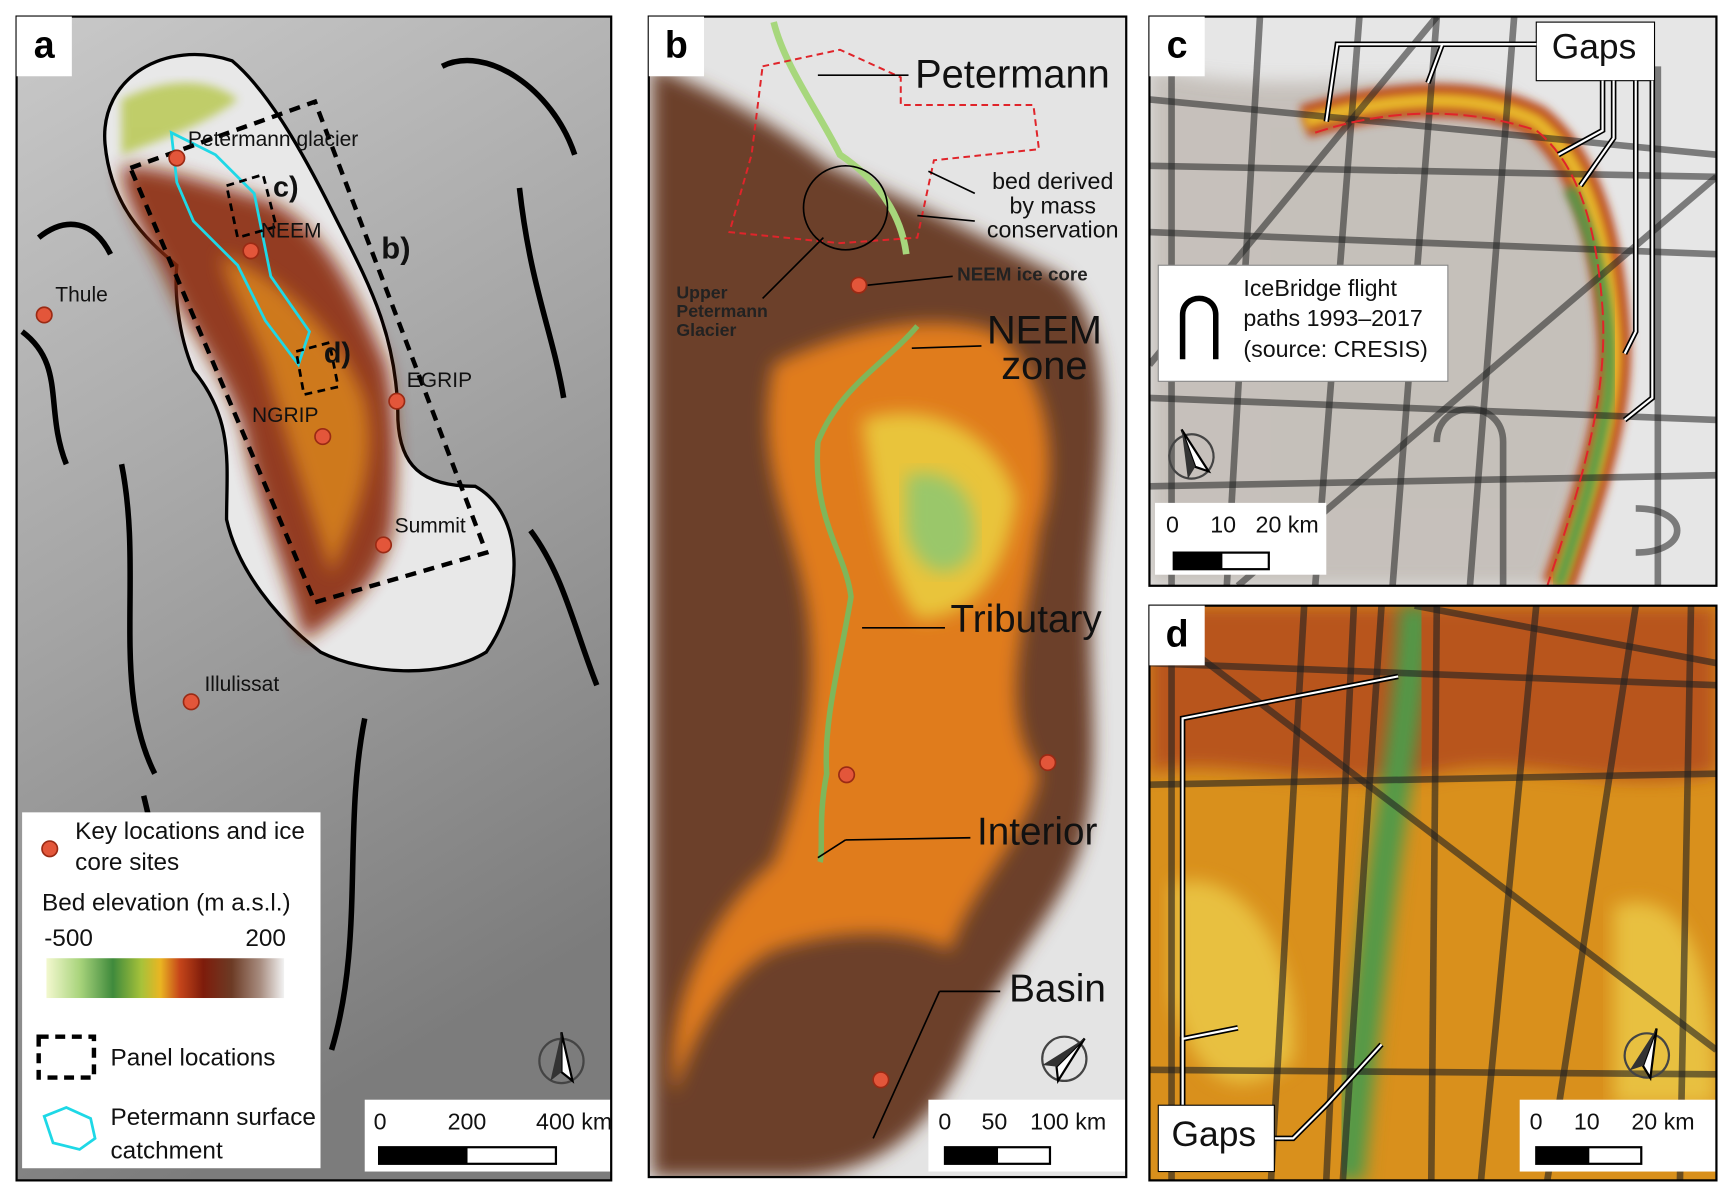 Image resolution: width=1733 pixels, height=1197 pixels. What do you see at coordinates (273, 140) in the screenshot?
I see `map-label: Petermann glacier` at bounding box center [273, 140].